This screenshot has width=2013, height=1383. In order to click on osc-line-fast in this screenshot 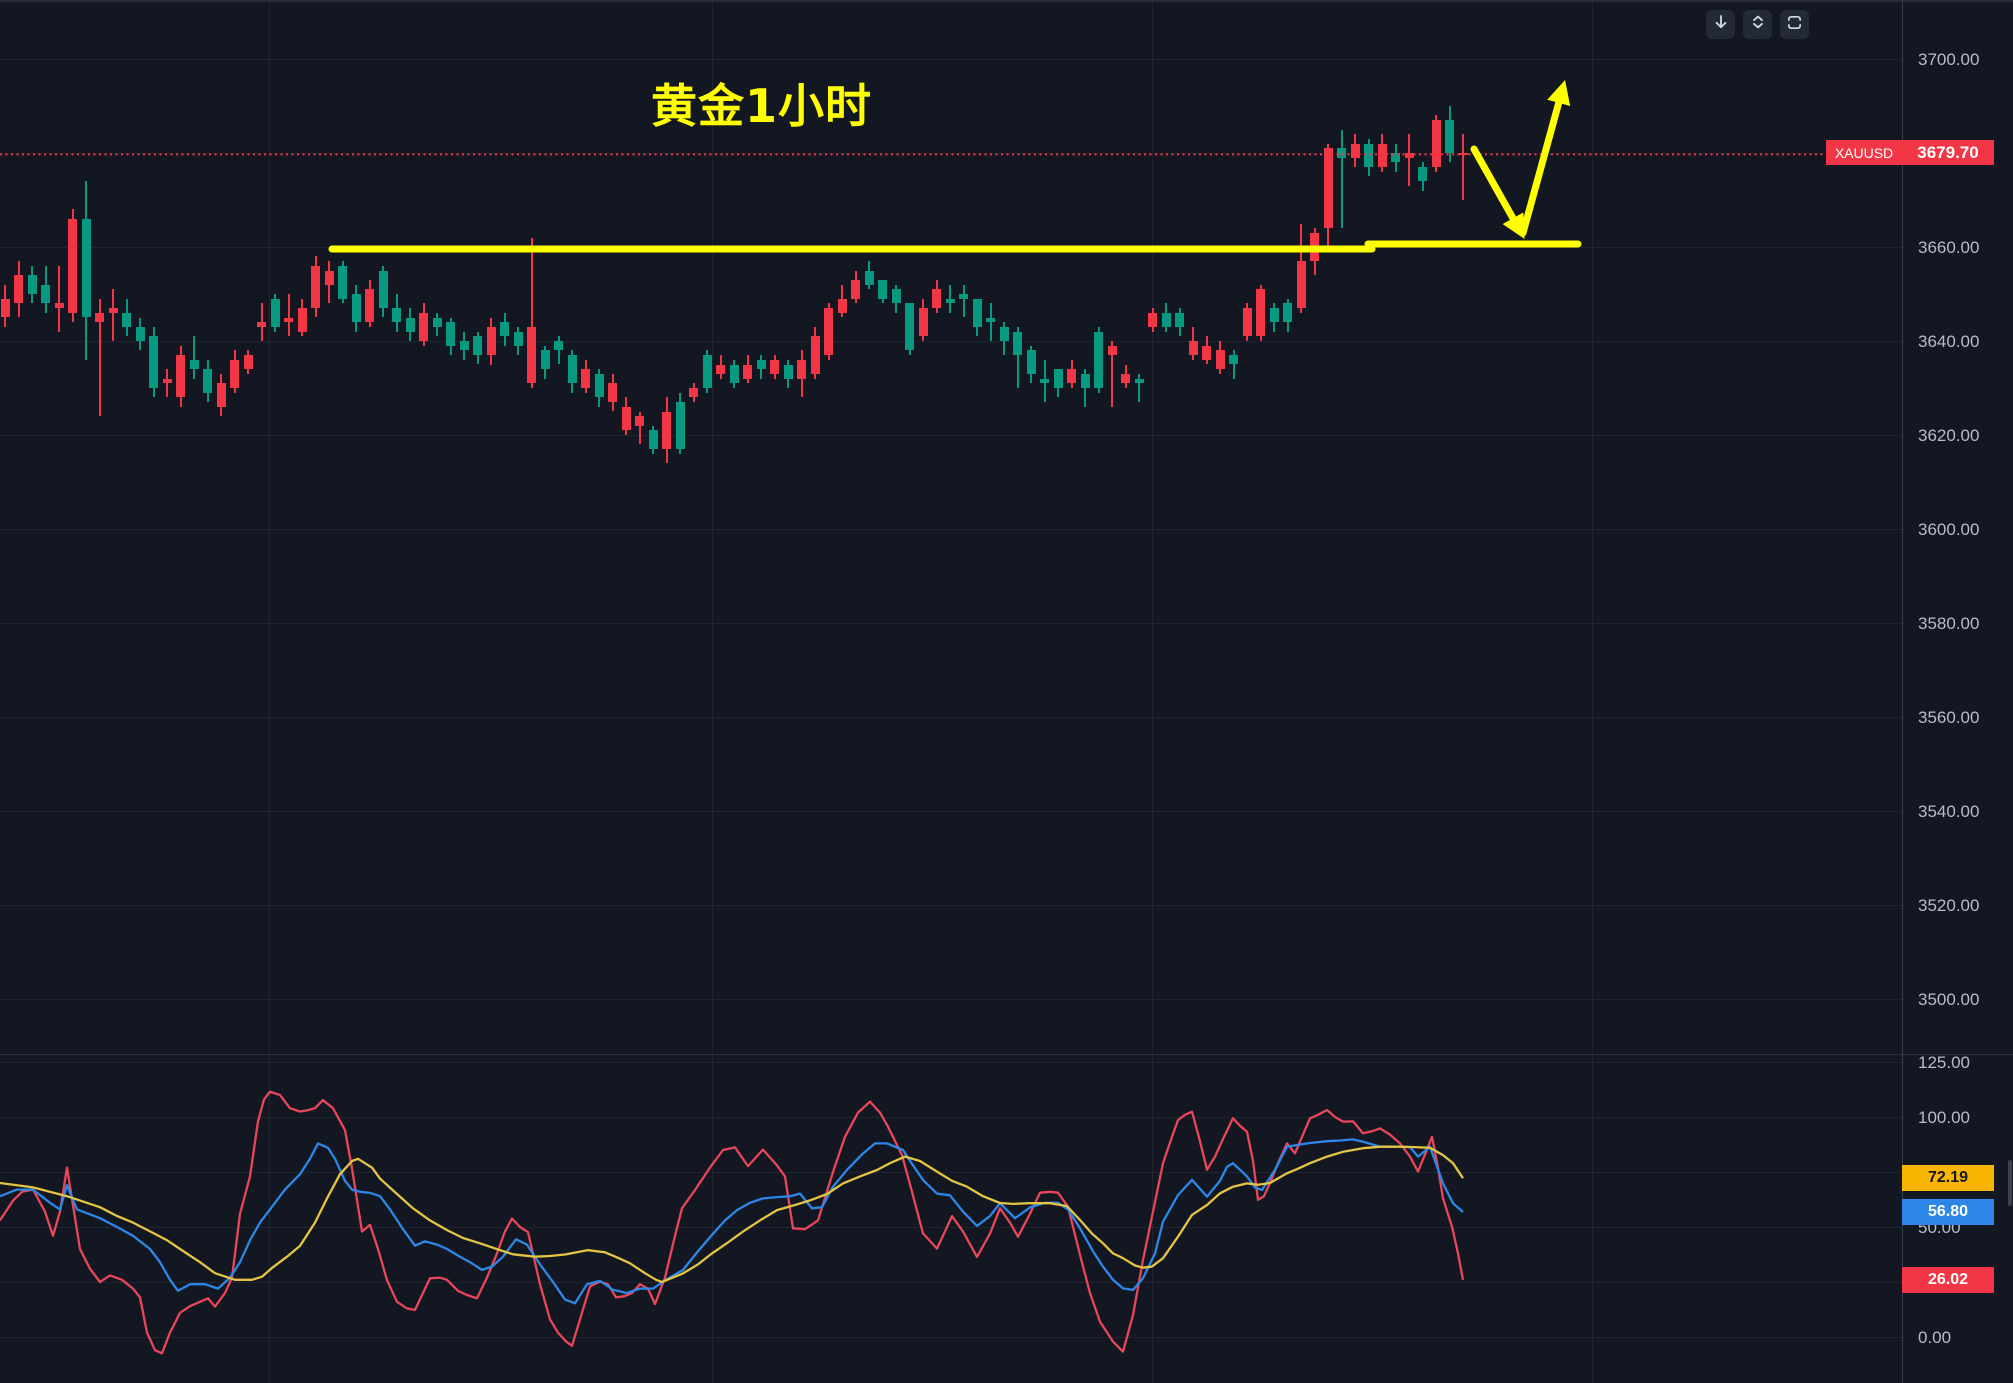, I will do `click(732, 1222)`.